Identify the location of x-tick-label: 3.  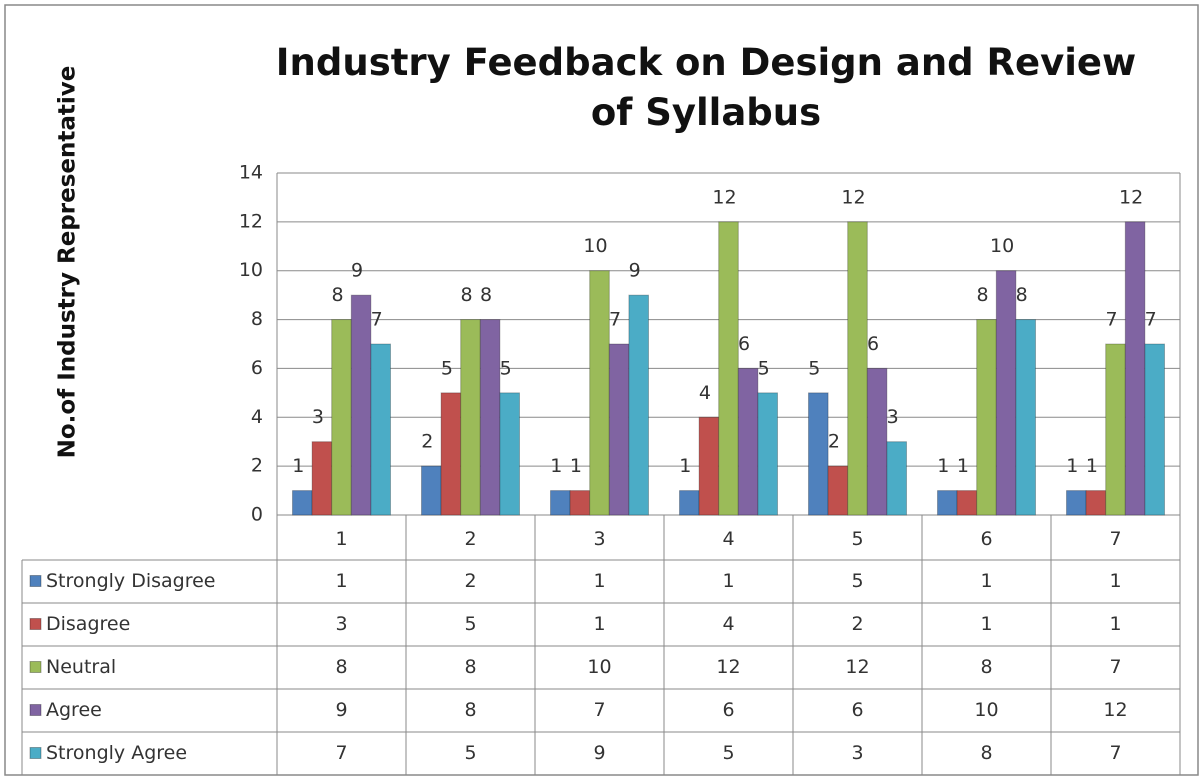
(599, 539).